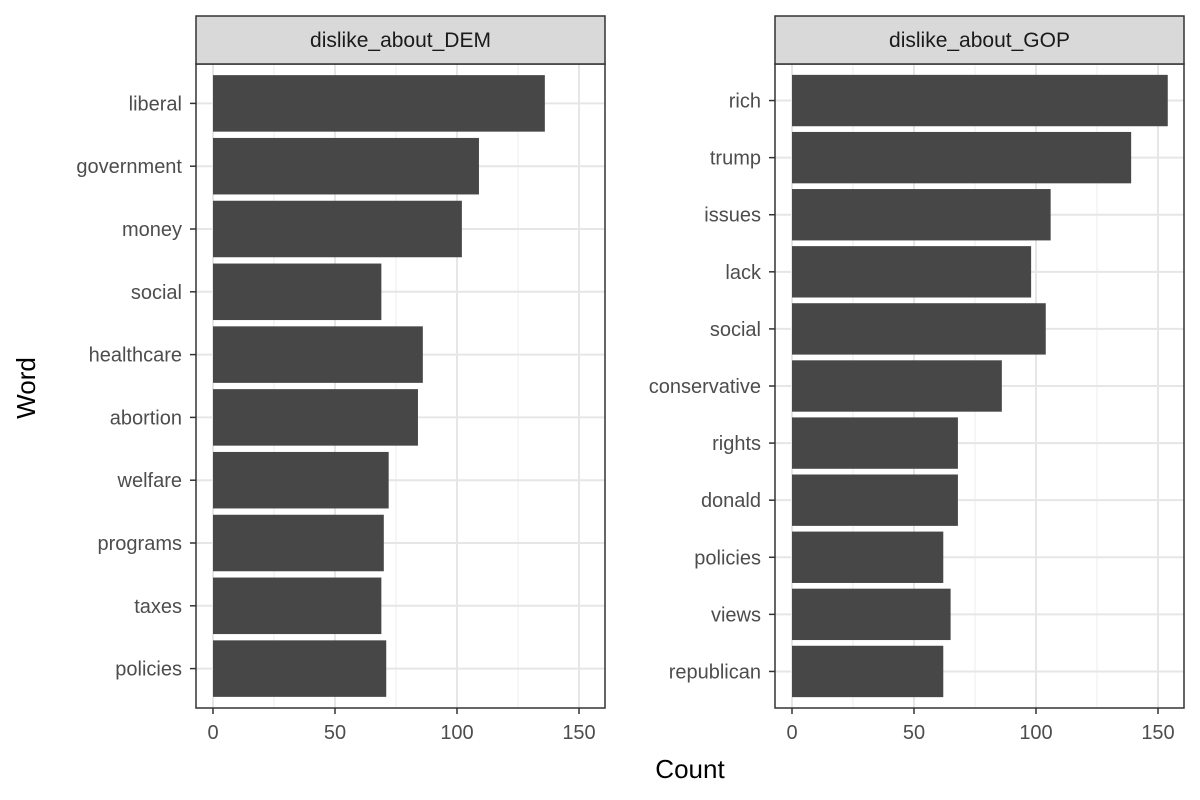 This screenshot has width=1200, height=800. I want to click on bar-conservative, so click(897, 386).